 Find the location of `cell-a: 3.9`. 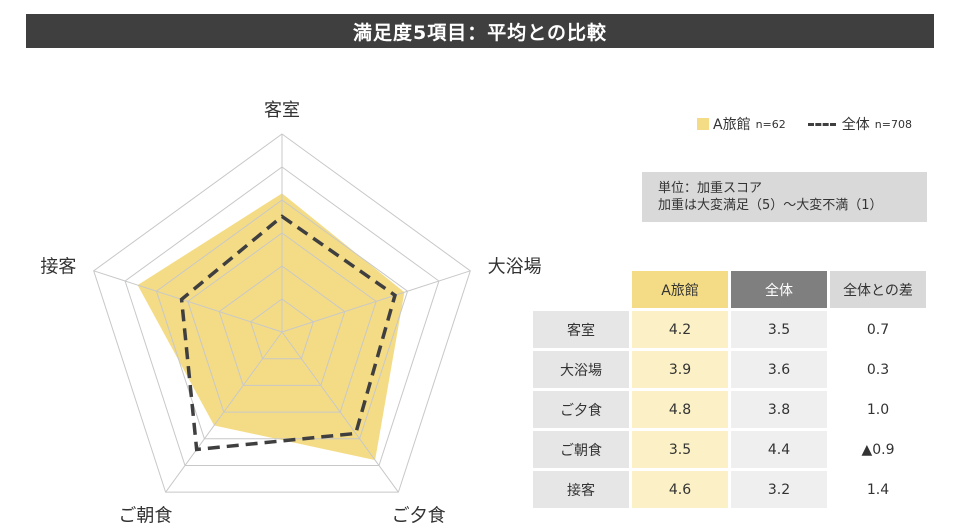

cell-a: 3.9 is located at coordinates (680, 369).